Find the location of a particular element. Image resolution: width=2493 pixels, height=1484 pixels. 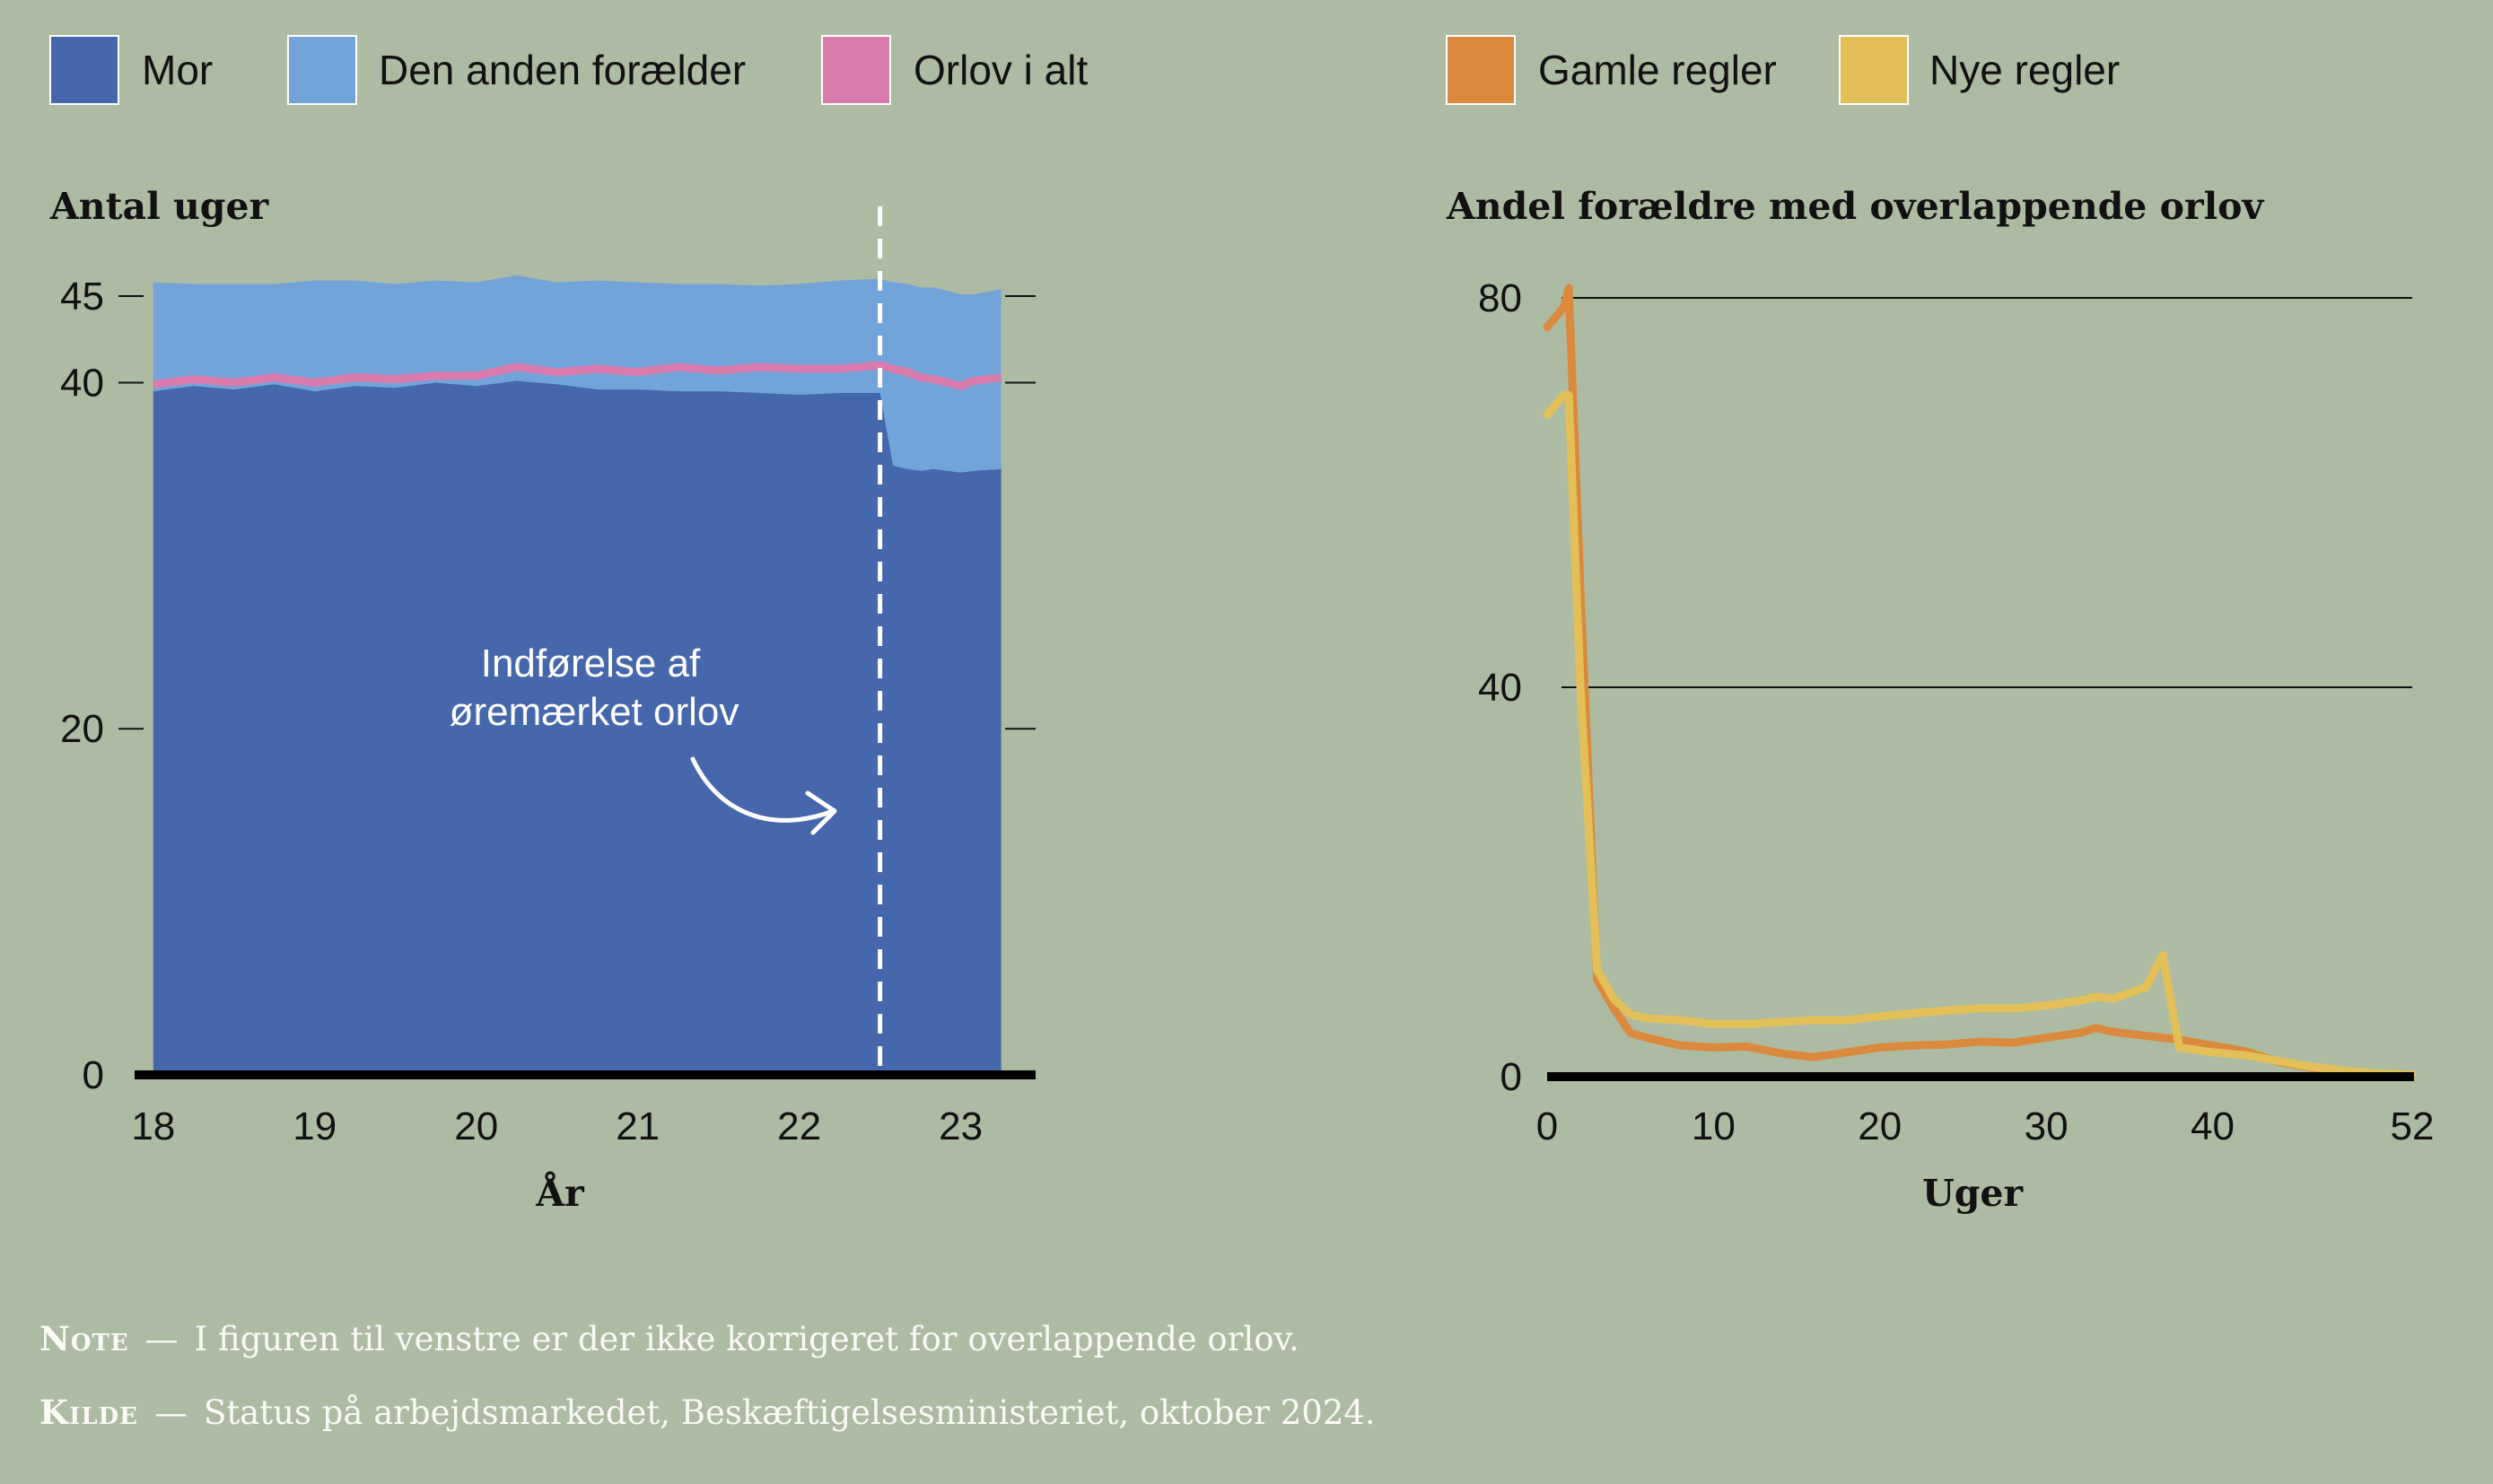

left-y-ticks: 0 20 40 45 is located at coordinates (82, 686).